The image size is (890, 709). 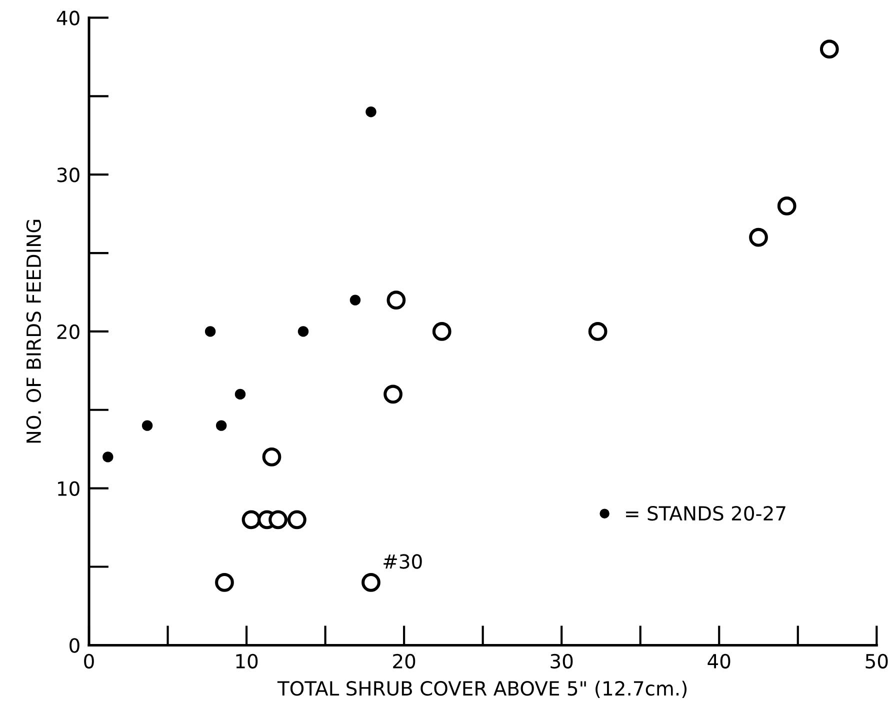 I want to click on y-tick-label: 0, so click(x=75, y=645).